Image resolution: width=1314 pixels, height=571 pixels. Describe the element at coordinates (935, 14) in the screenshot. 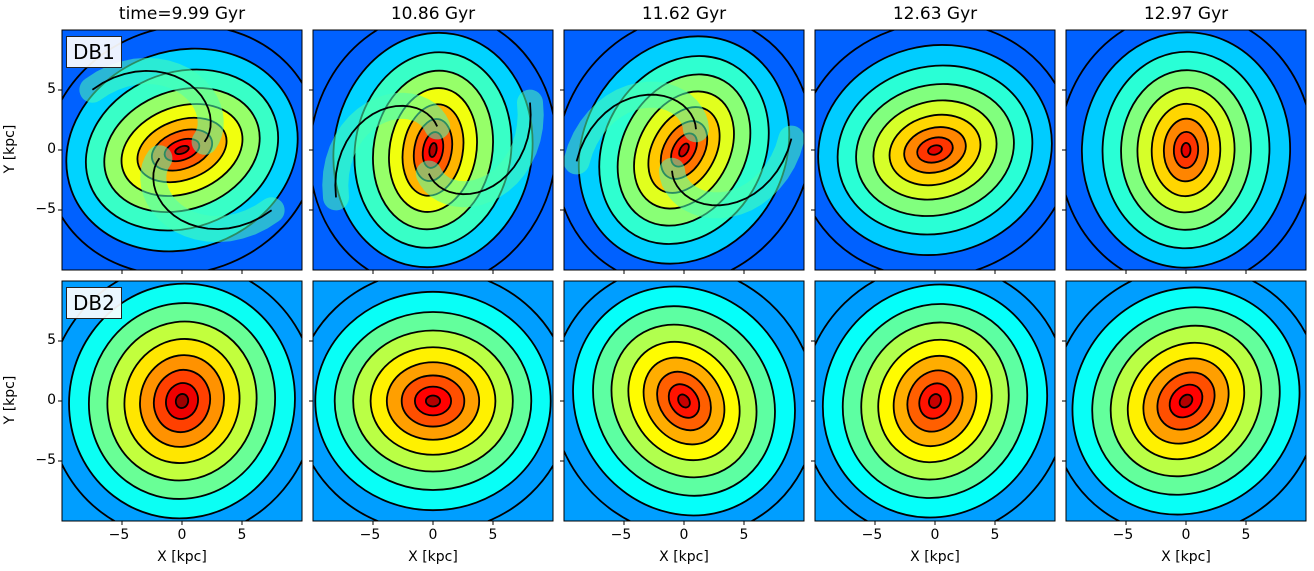

I see `column-title: 12.63 Gyr` at that location.